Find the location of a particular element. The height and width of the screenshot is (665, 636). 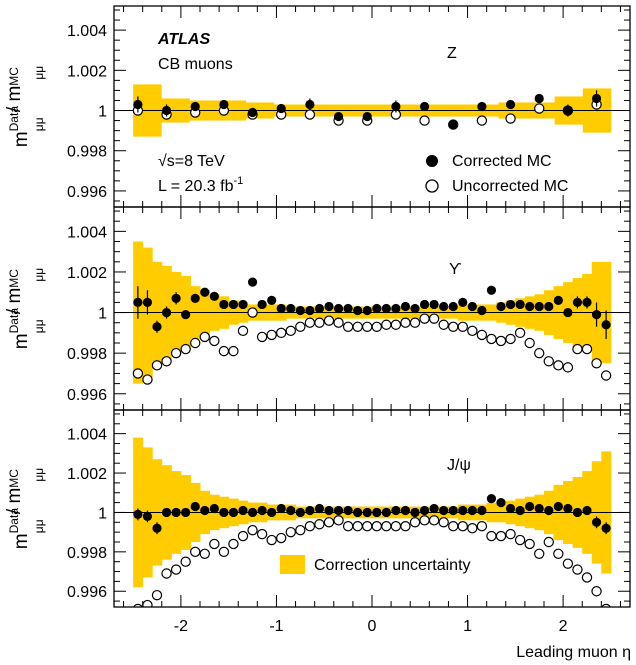

x-tick-label: 1 is located at coordinates (467, 626).